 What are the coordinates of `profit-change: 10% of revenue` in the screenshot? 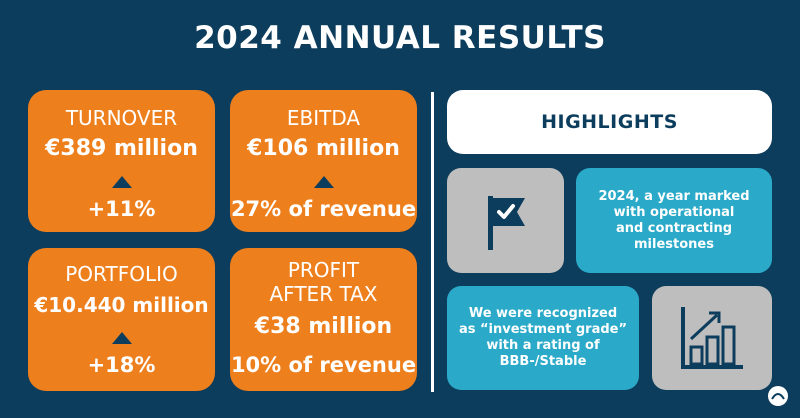 It's located at (323, 365).